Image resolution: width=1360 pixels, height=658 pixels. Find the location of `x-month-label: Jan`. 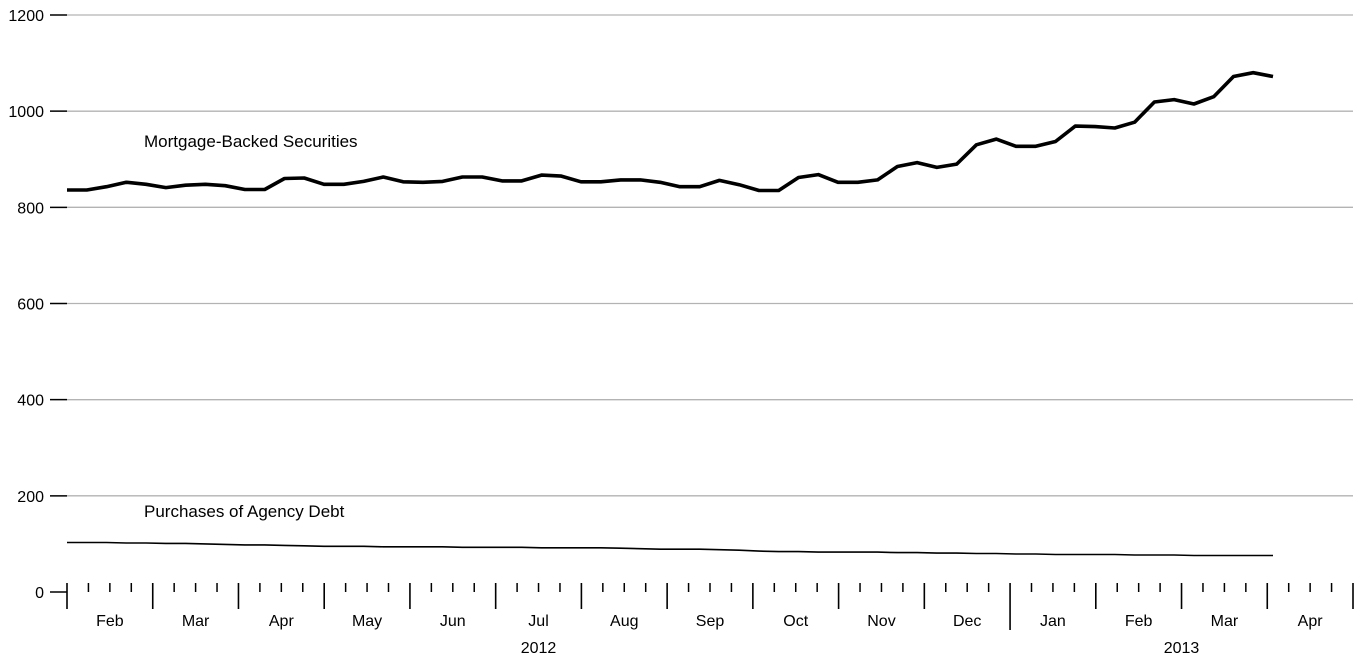

x-month-label: Jan is located at coordinates (1053, 621).